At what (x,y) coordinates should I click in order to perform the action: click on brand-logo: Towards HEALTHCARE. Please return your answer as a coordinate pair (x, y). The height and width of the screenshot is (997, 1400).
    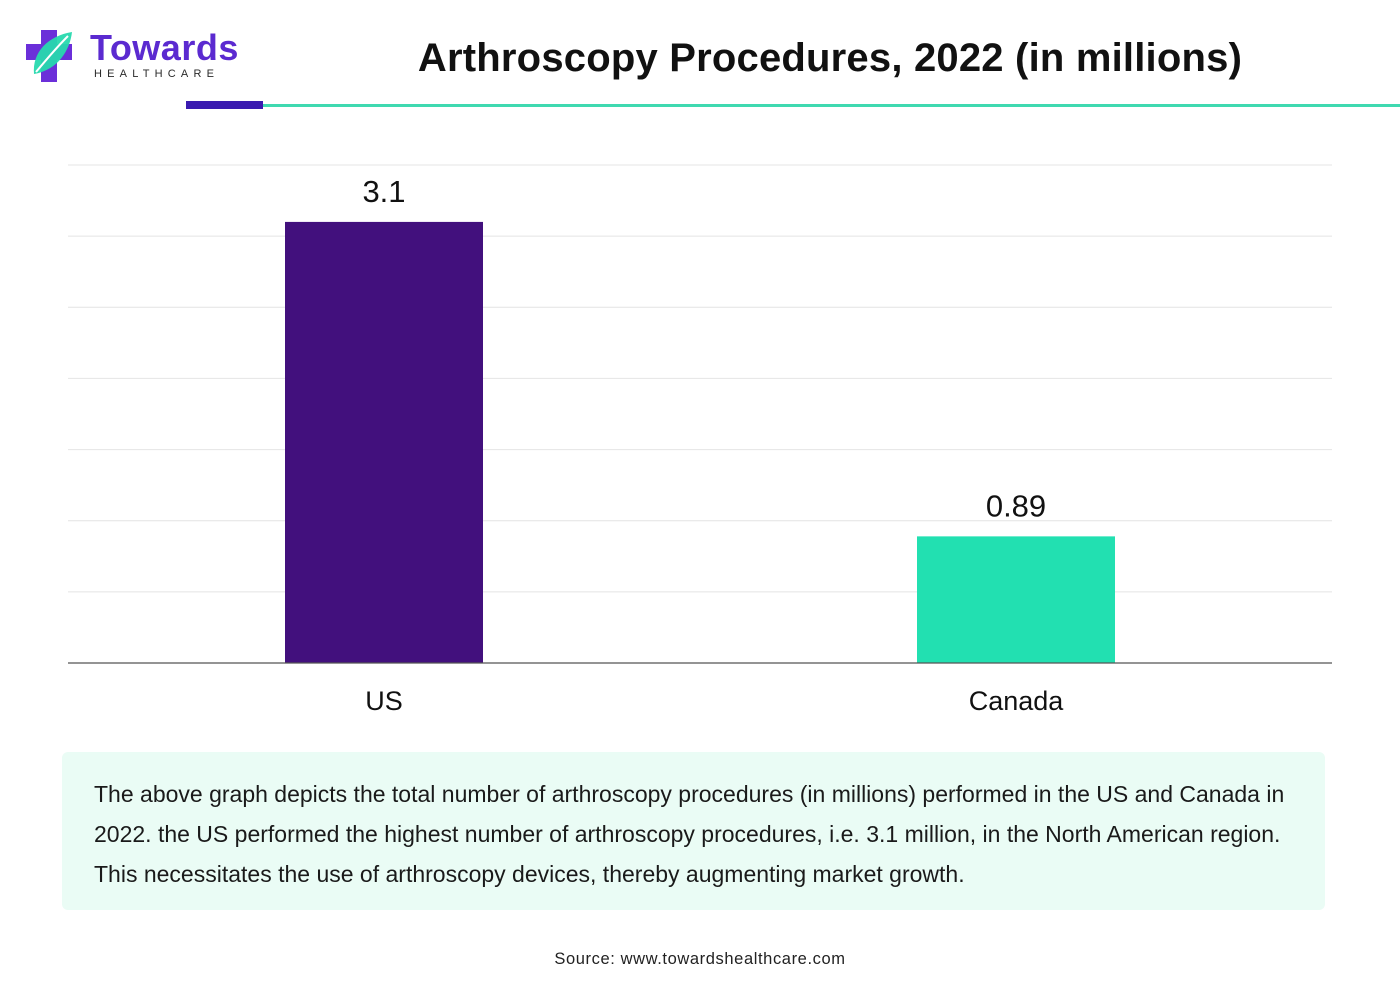
    Looking at the image, I should click on (137, 56).